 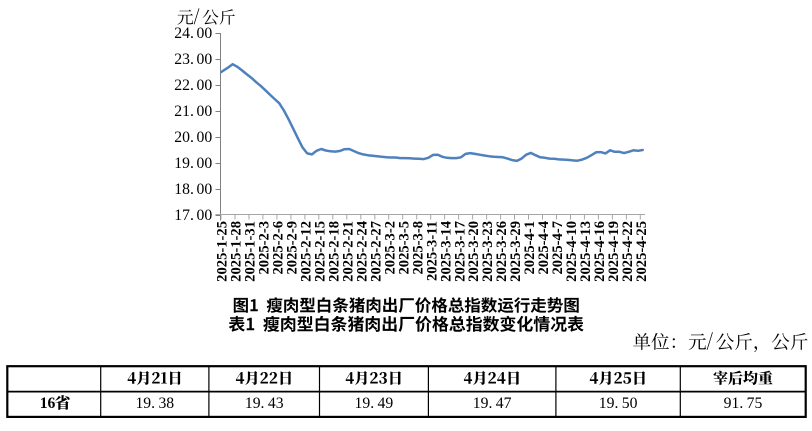 I want to click on svg-text: 2025-1-28, so click(x=237, y=251).